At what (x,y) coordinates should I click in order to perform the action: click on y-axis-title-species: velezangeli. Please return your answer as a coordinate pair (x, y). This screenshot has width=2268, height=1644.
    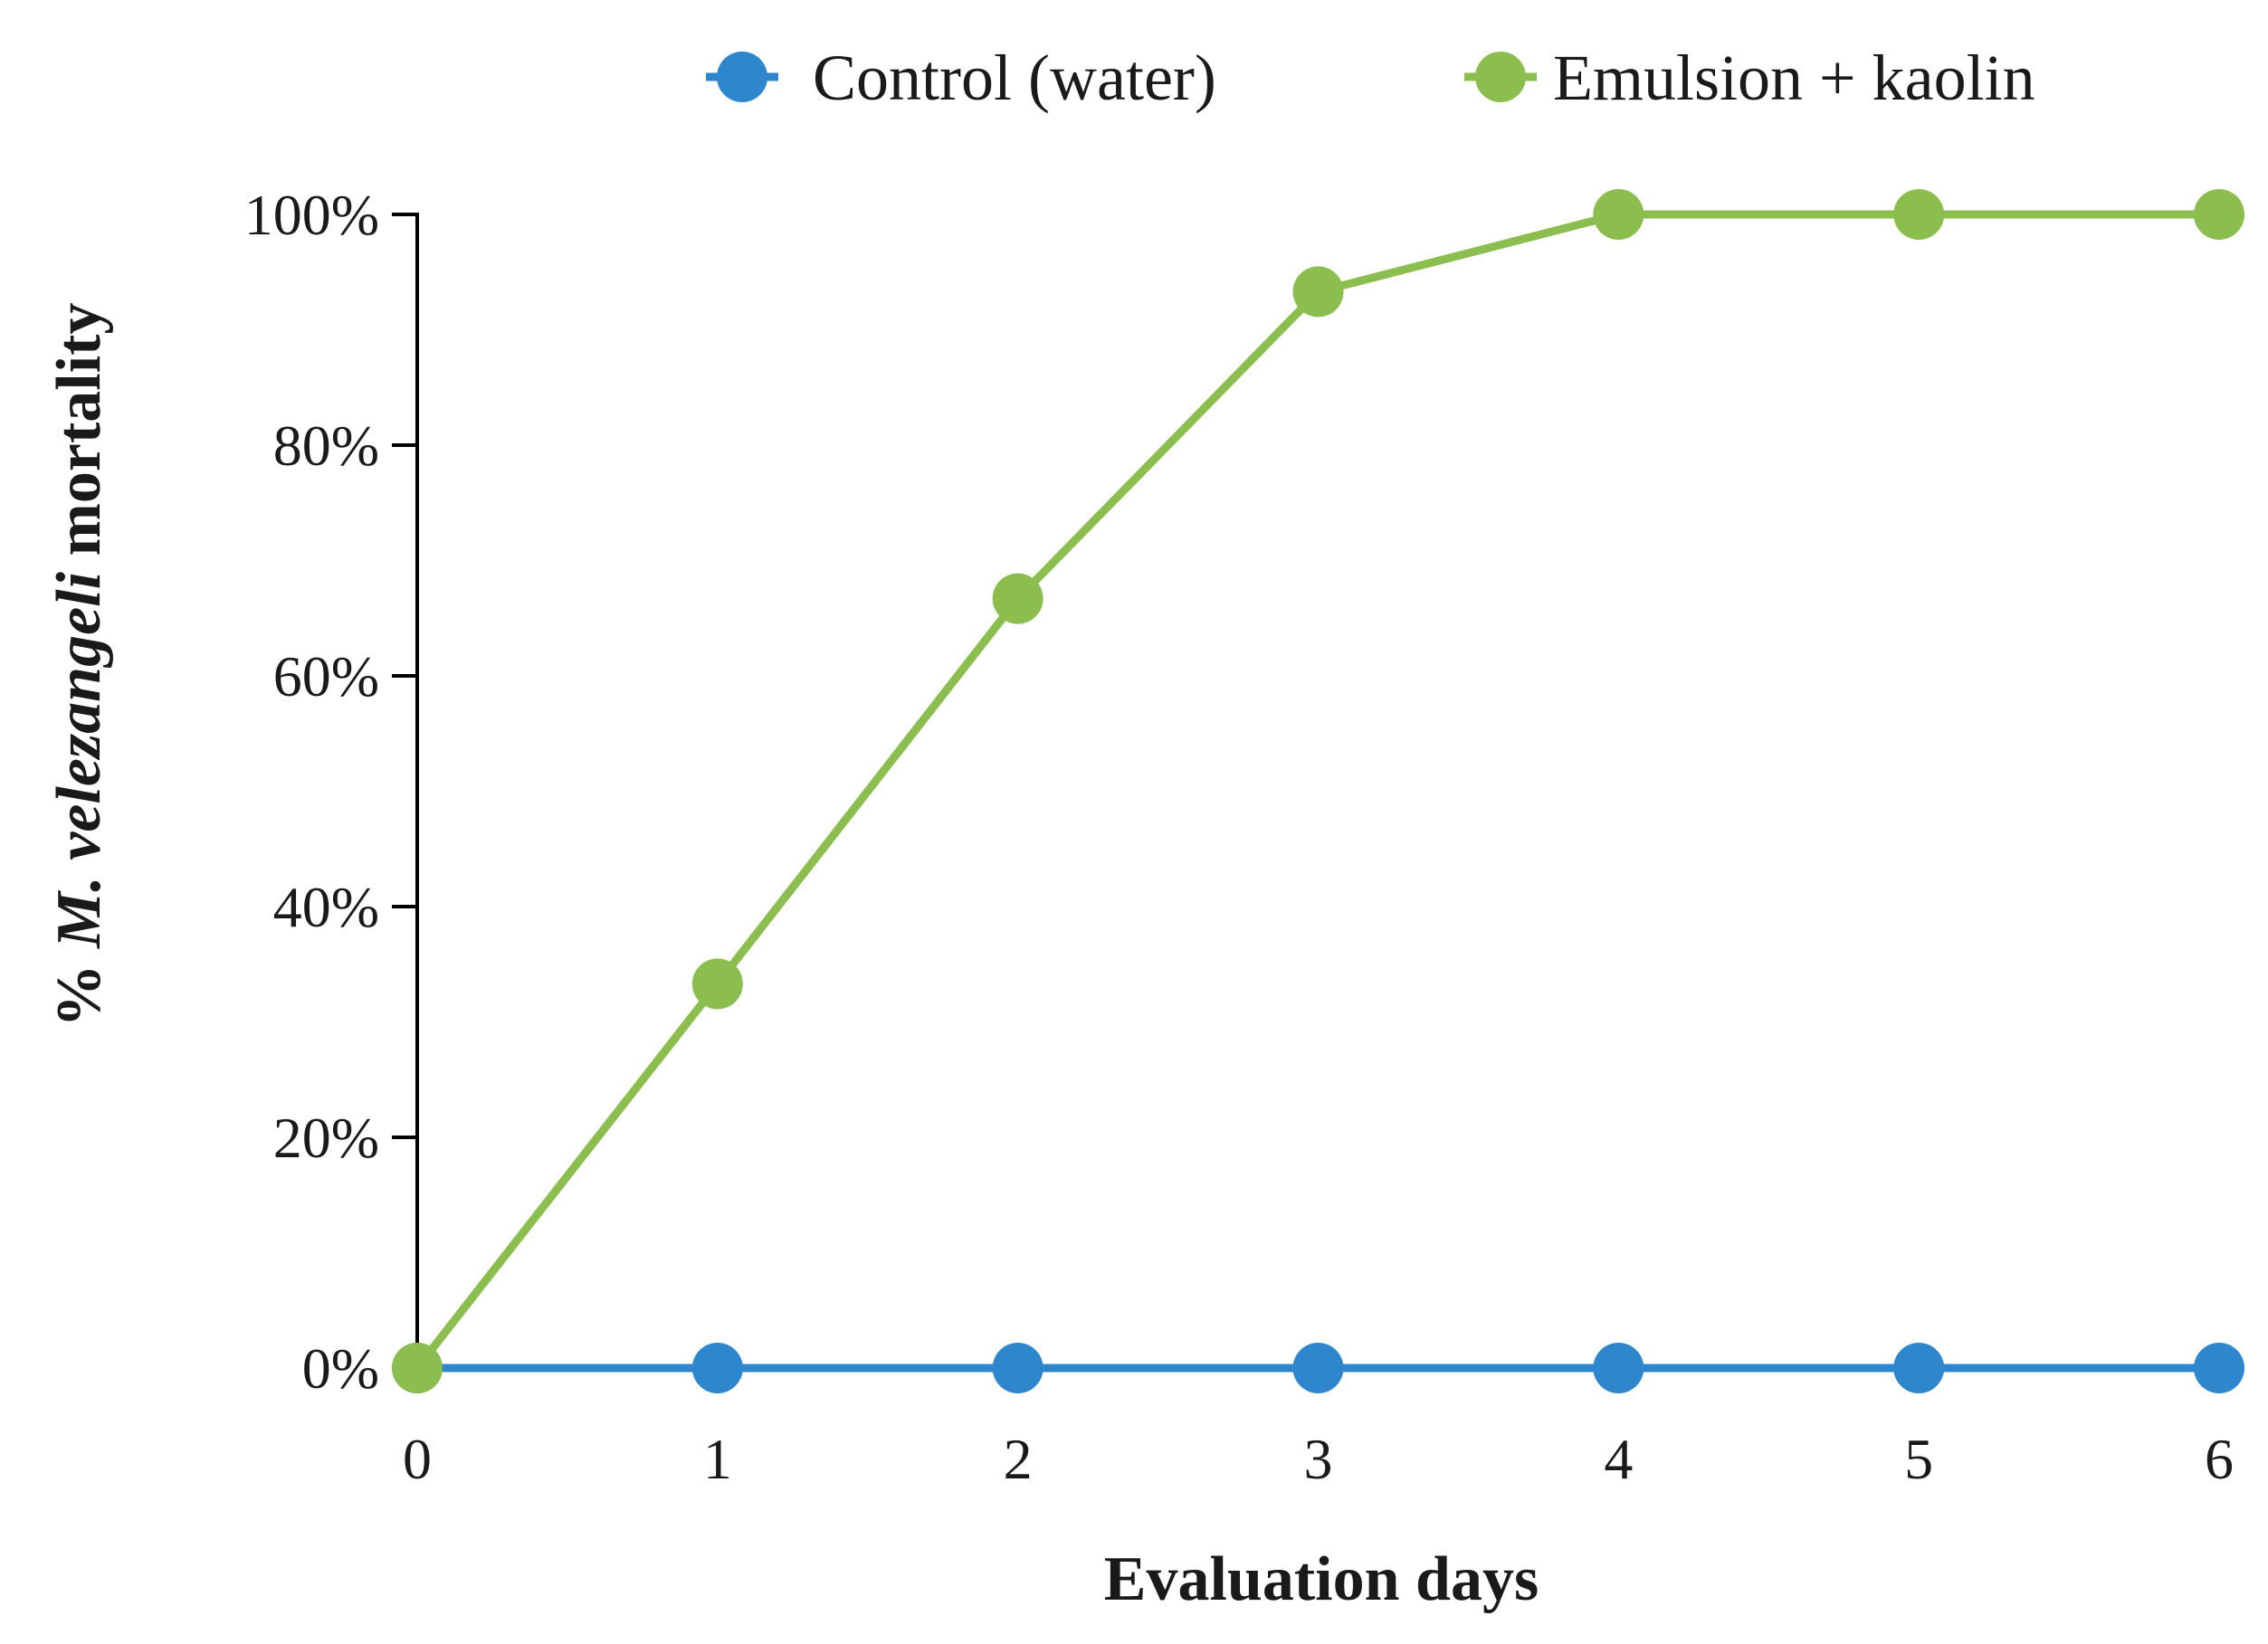
    Looking at the image, I should click on (79, 715).